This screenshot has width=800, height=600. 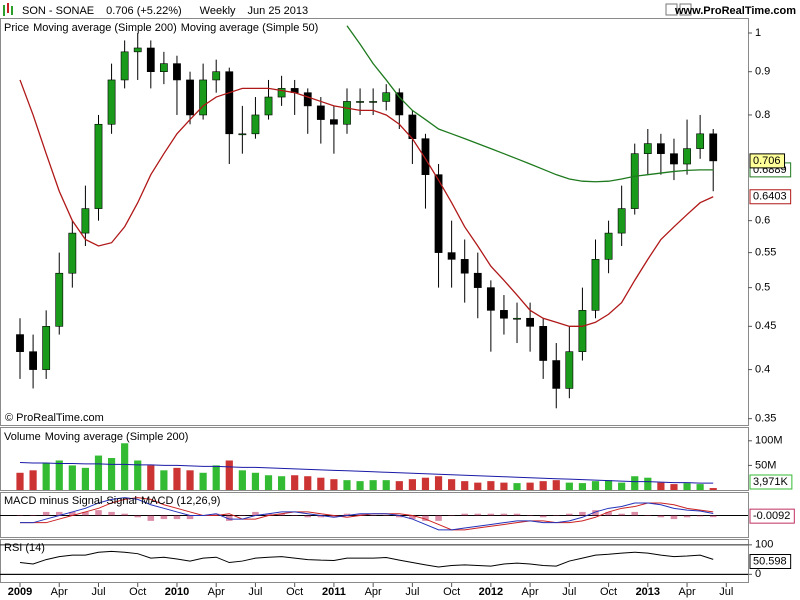 I want to click on window-buttons, so click(x=678, y=9).